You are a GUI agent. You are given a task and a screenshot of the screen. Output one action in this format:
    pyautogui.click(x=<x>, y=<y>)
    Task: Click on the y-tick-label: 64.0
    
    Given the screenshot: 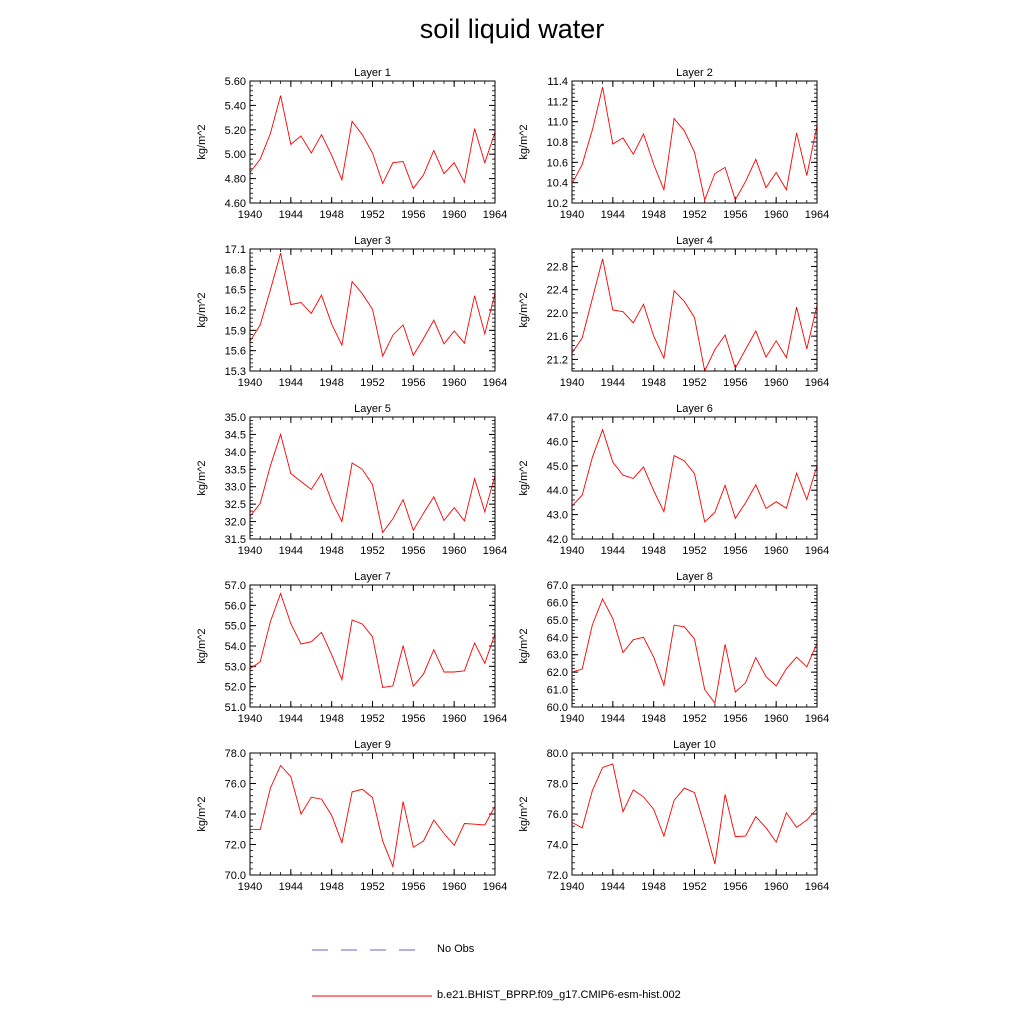 What is the action you would take?
    pyautogui.click(x=557, y=638)
    